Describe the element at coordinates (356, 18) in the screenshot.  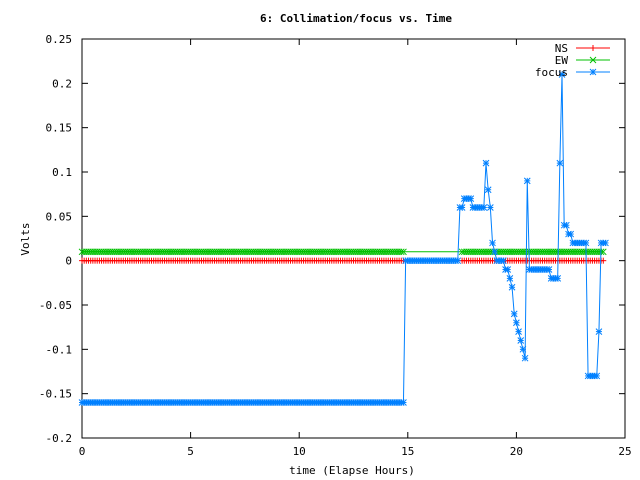
I see `chart-title: 6: Collimation/focus vs. Time` at that location.